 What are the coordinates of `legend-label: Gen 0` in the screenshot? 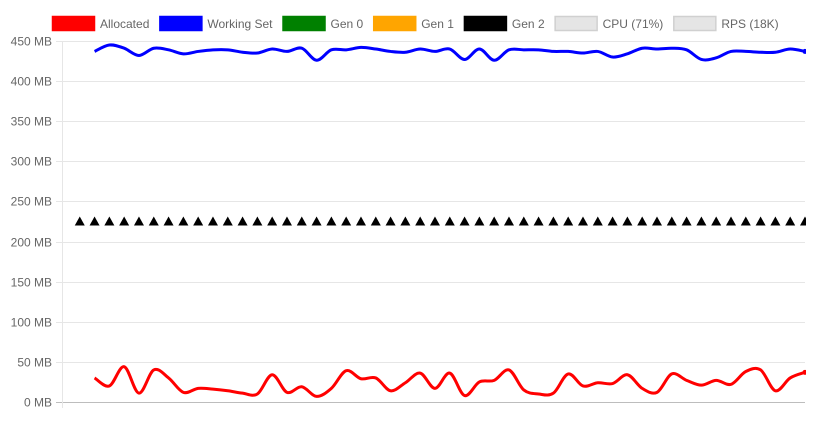 It's located at (347, 24).